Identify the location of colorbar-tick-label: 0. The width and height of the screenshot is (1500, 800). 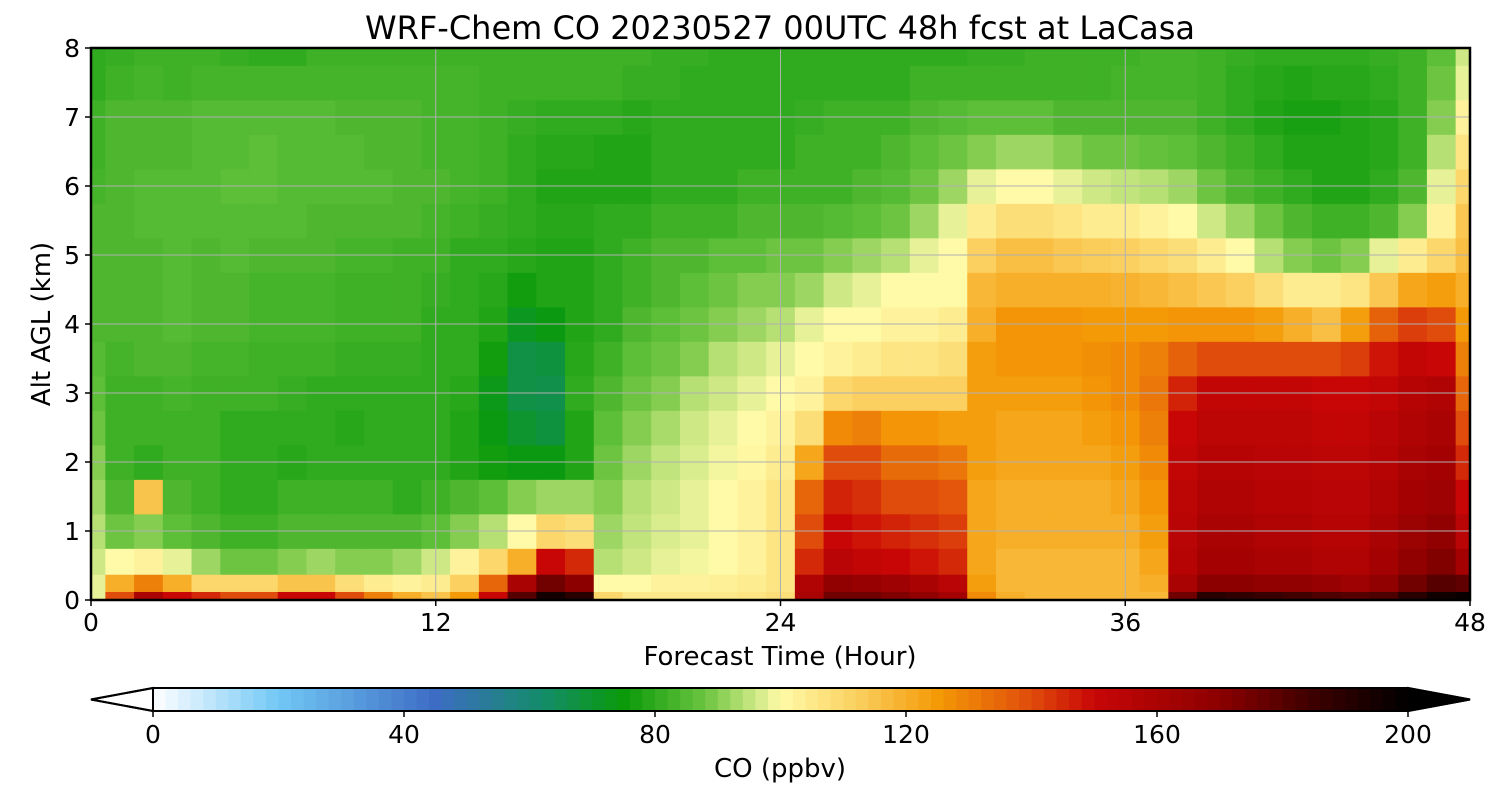
(153, 734).